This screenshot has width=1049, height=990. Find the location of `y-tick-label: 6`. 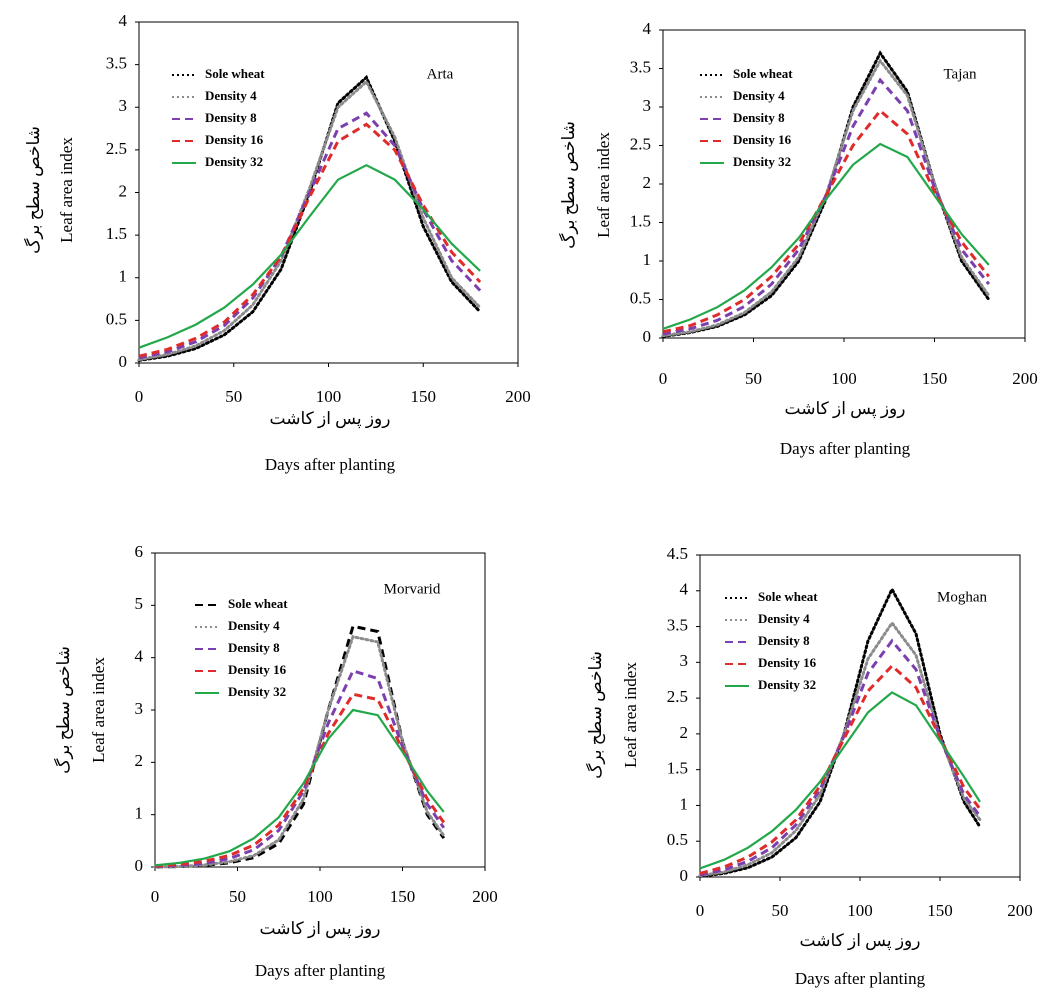

y-tick-label: 6 is located at coordinates (139, 551).